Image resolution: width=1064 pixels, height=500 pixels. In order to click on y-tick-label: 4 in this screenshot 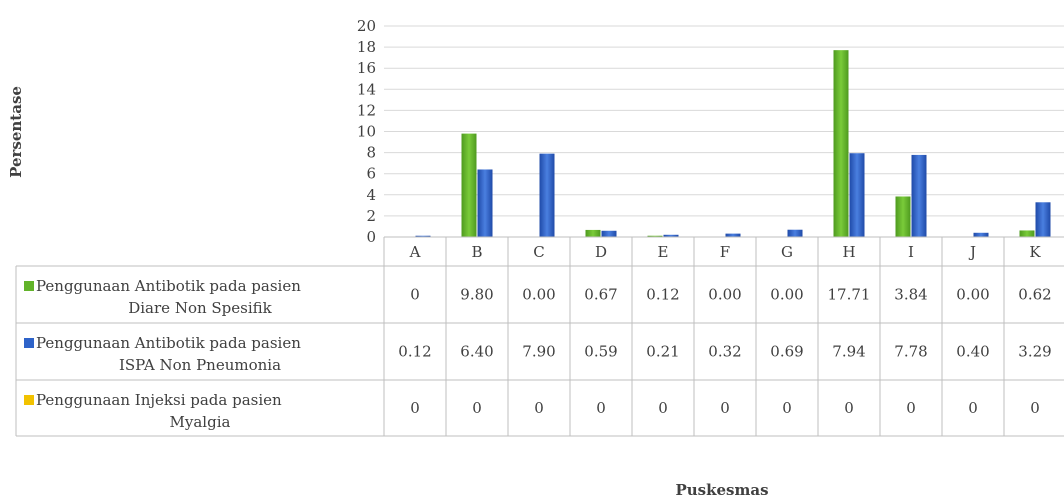, I will do `click(371, 195)`.